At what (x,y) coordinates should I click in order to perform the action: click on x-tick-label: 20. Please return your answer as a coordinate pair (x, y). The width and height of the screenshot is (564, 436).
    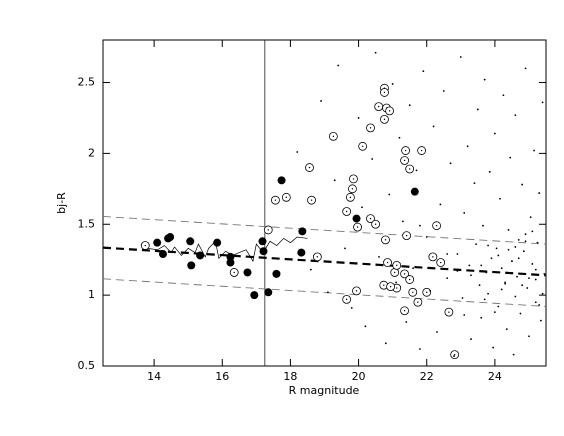
    Looking at the image, I should click on (359, 376).